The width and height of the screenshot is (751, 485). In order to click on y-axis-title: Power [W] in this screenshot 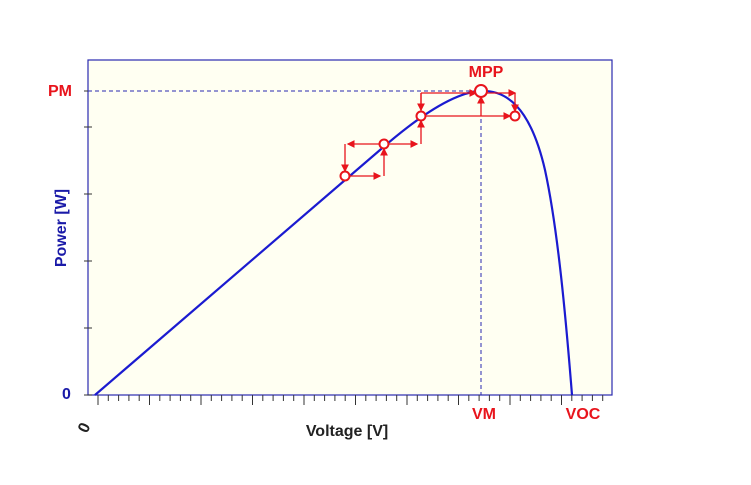, I will do `click(61, 228)`.